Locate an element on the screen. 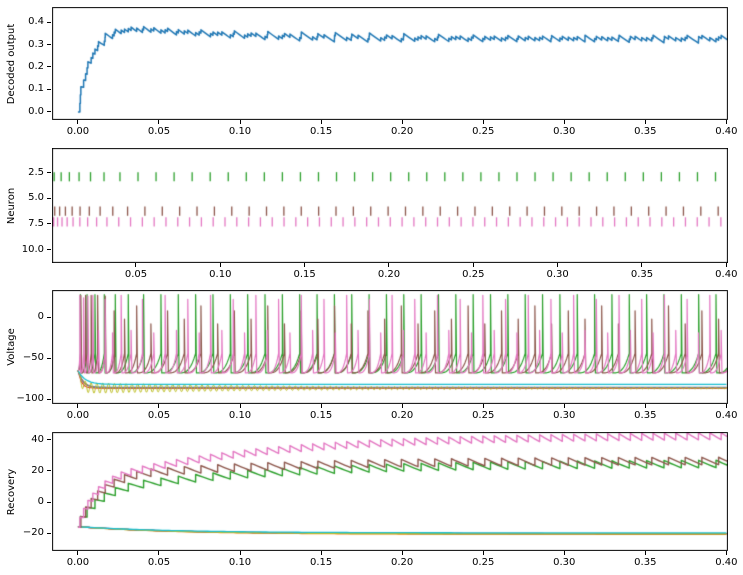  y-tick-label: 40 is located at coordinates (37, 439).